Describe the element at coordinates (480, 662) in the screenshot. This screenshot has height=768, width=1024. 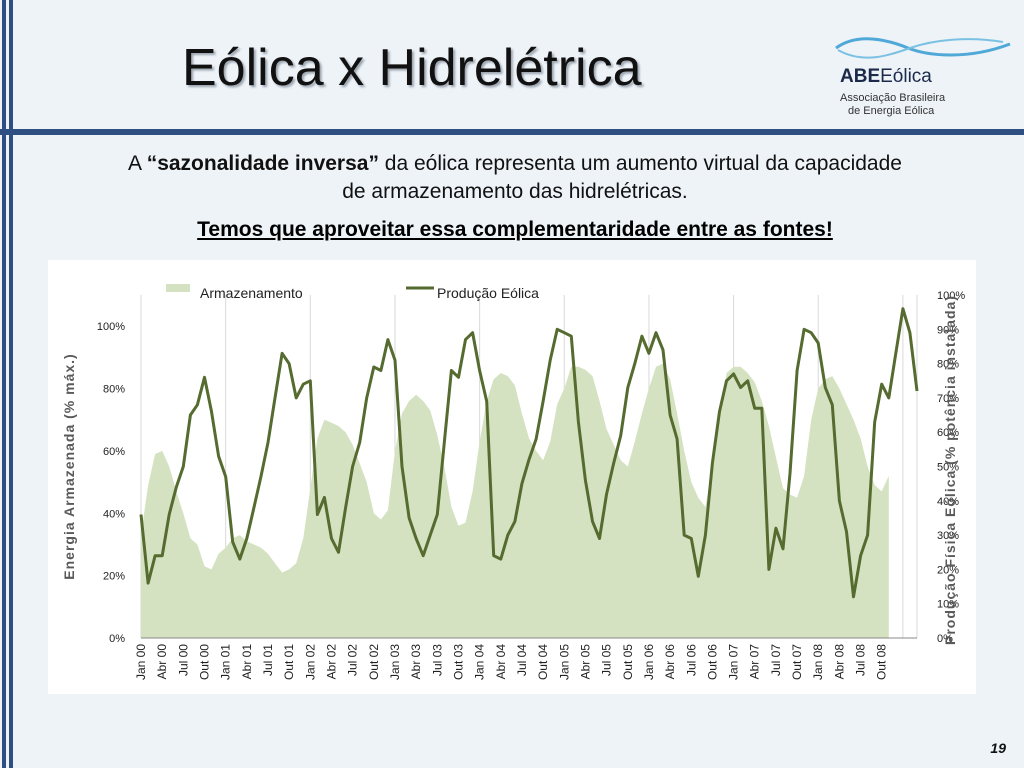
I see `x-tick-label: Jan 04` at that location.